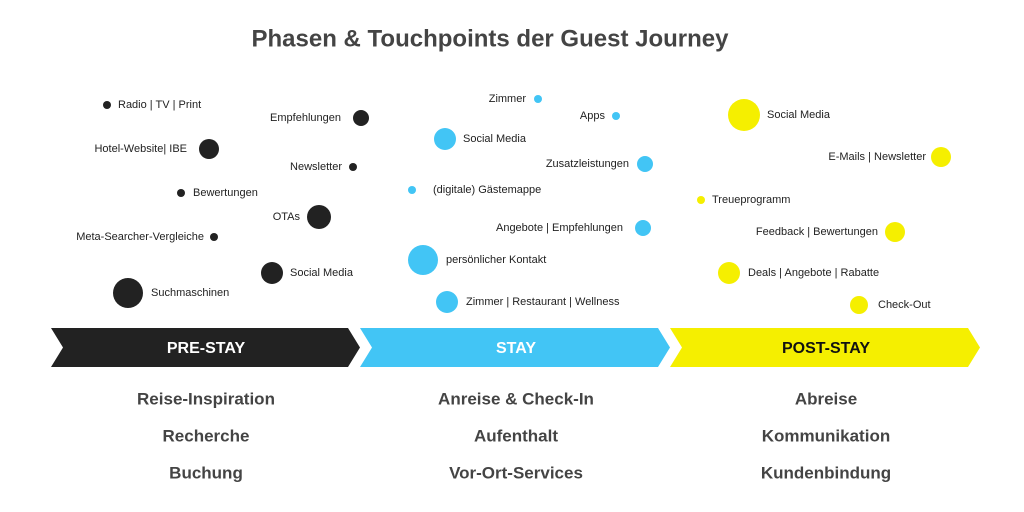 Image resolution: width=1024 pixels, height=512 pixels. I want to click on phase-label: PRE-STAY, so click(206, 348).